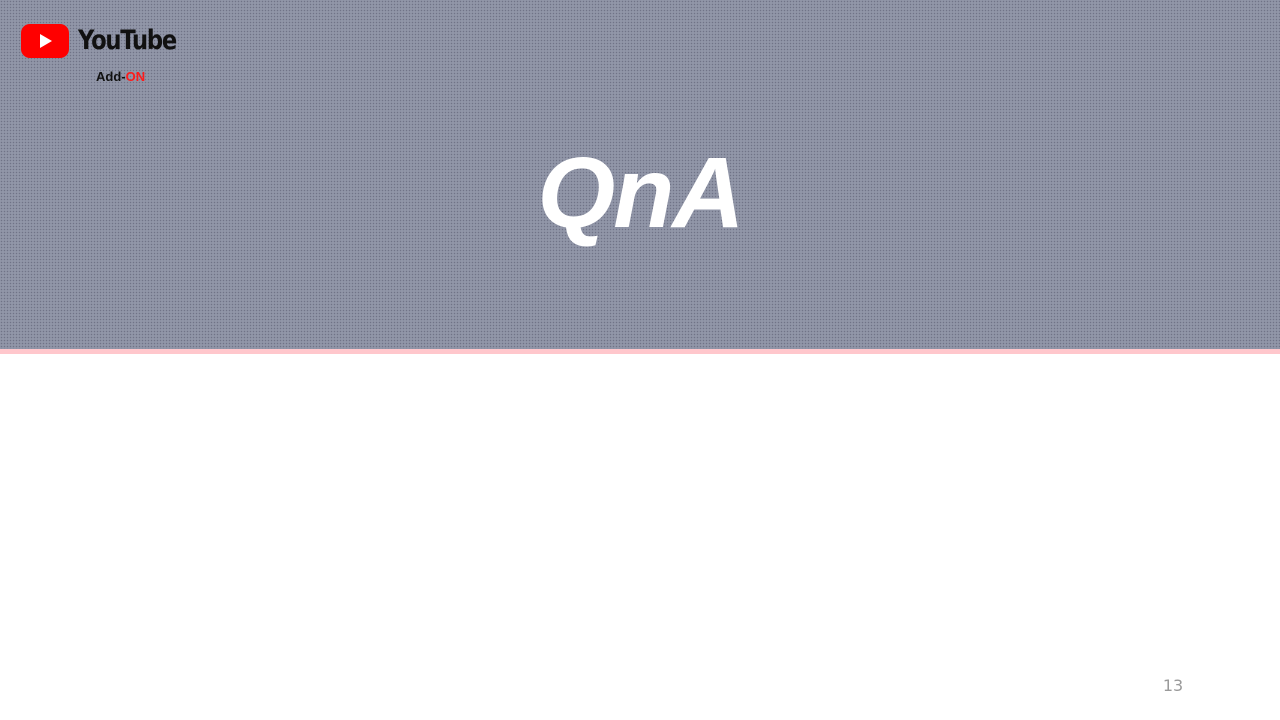  I want to click on slide-title: QnA, so click(640, 193).